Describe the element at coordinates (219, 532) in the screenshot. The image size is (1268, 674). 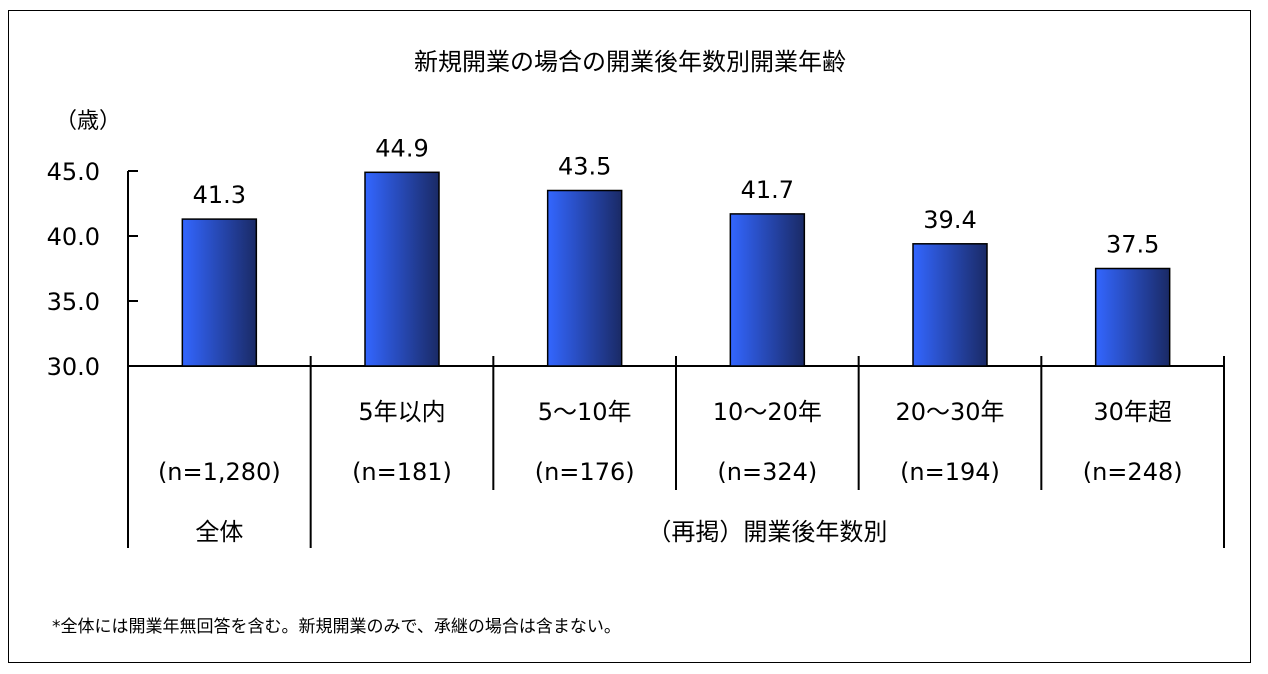
I see `group-label-overall: 全体` at that location.